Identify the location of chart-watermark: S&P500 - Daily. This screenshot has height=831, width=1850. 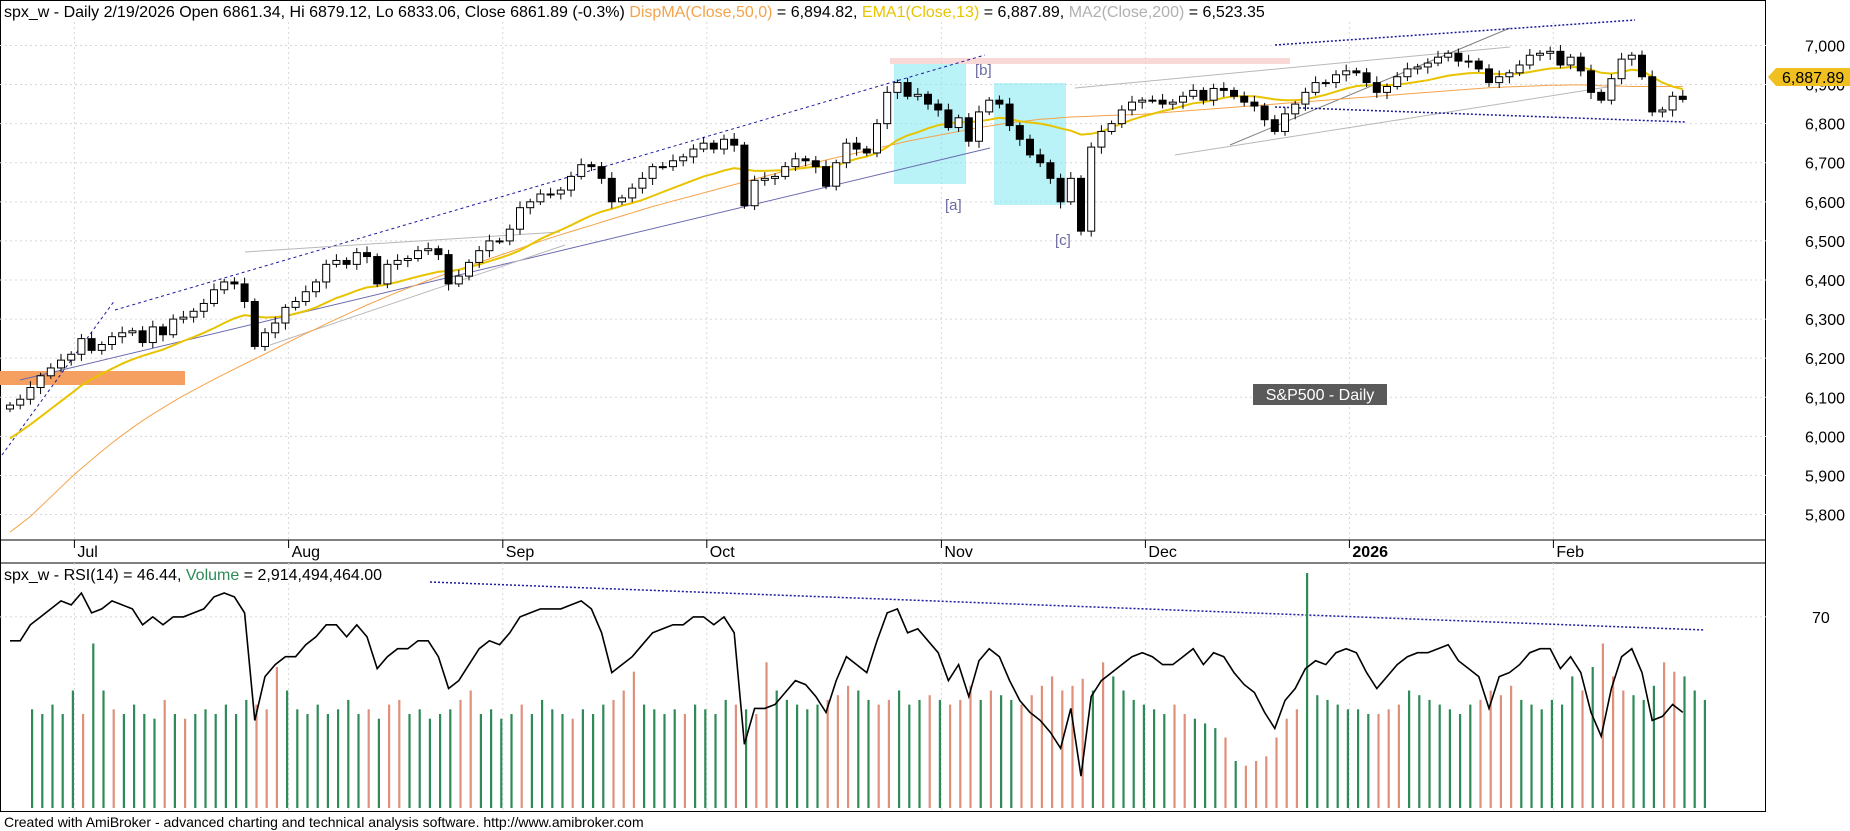
(1320, 395).